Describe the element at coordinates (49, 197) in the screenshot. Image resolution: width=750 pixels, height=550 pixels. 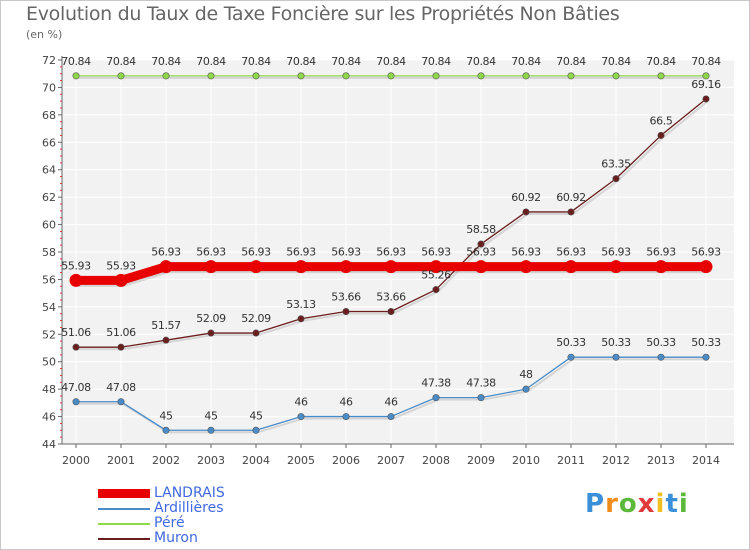
I see `y-tick-label: 62` at that location.